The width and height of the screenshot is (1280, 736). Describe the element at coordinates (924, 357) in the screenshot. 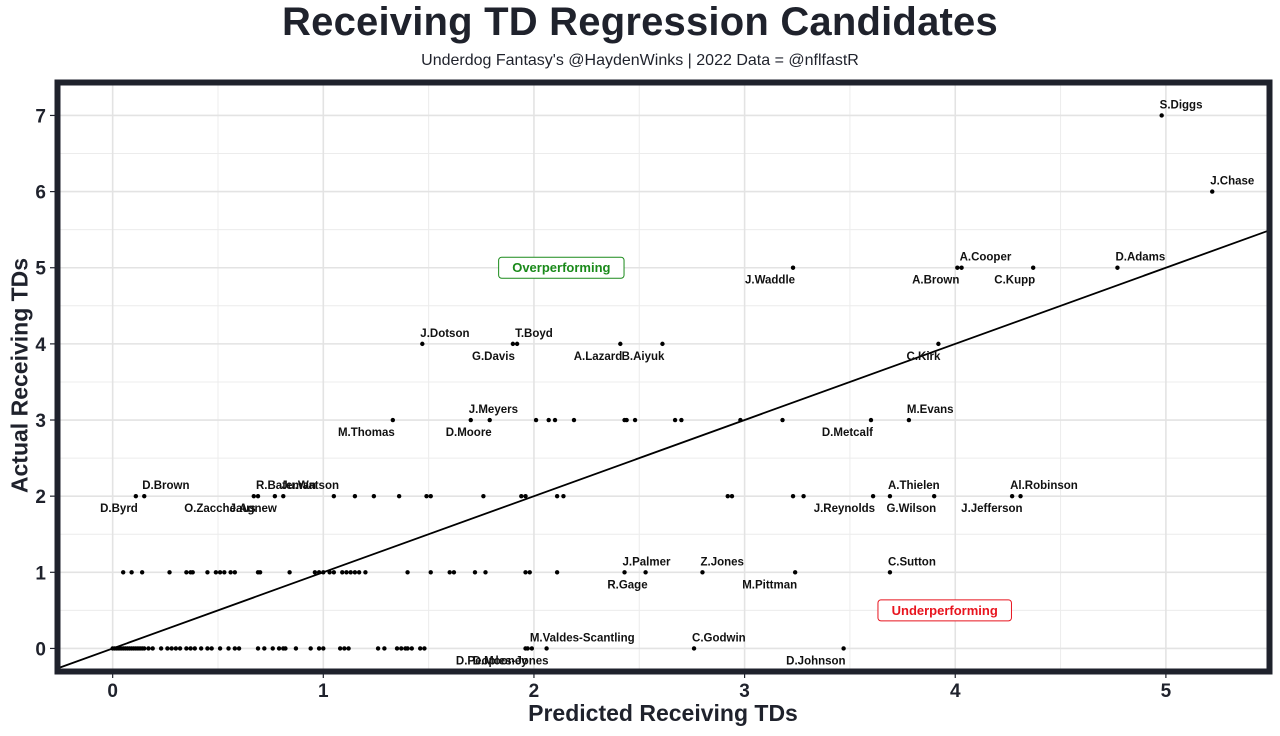

I see `point-label: C.Kirk` at that location.